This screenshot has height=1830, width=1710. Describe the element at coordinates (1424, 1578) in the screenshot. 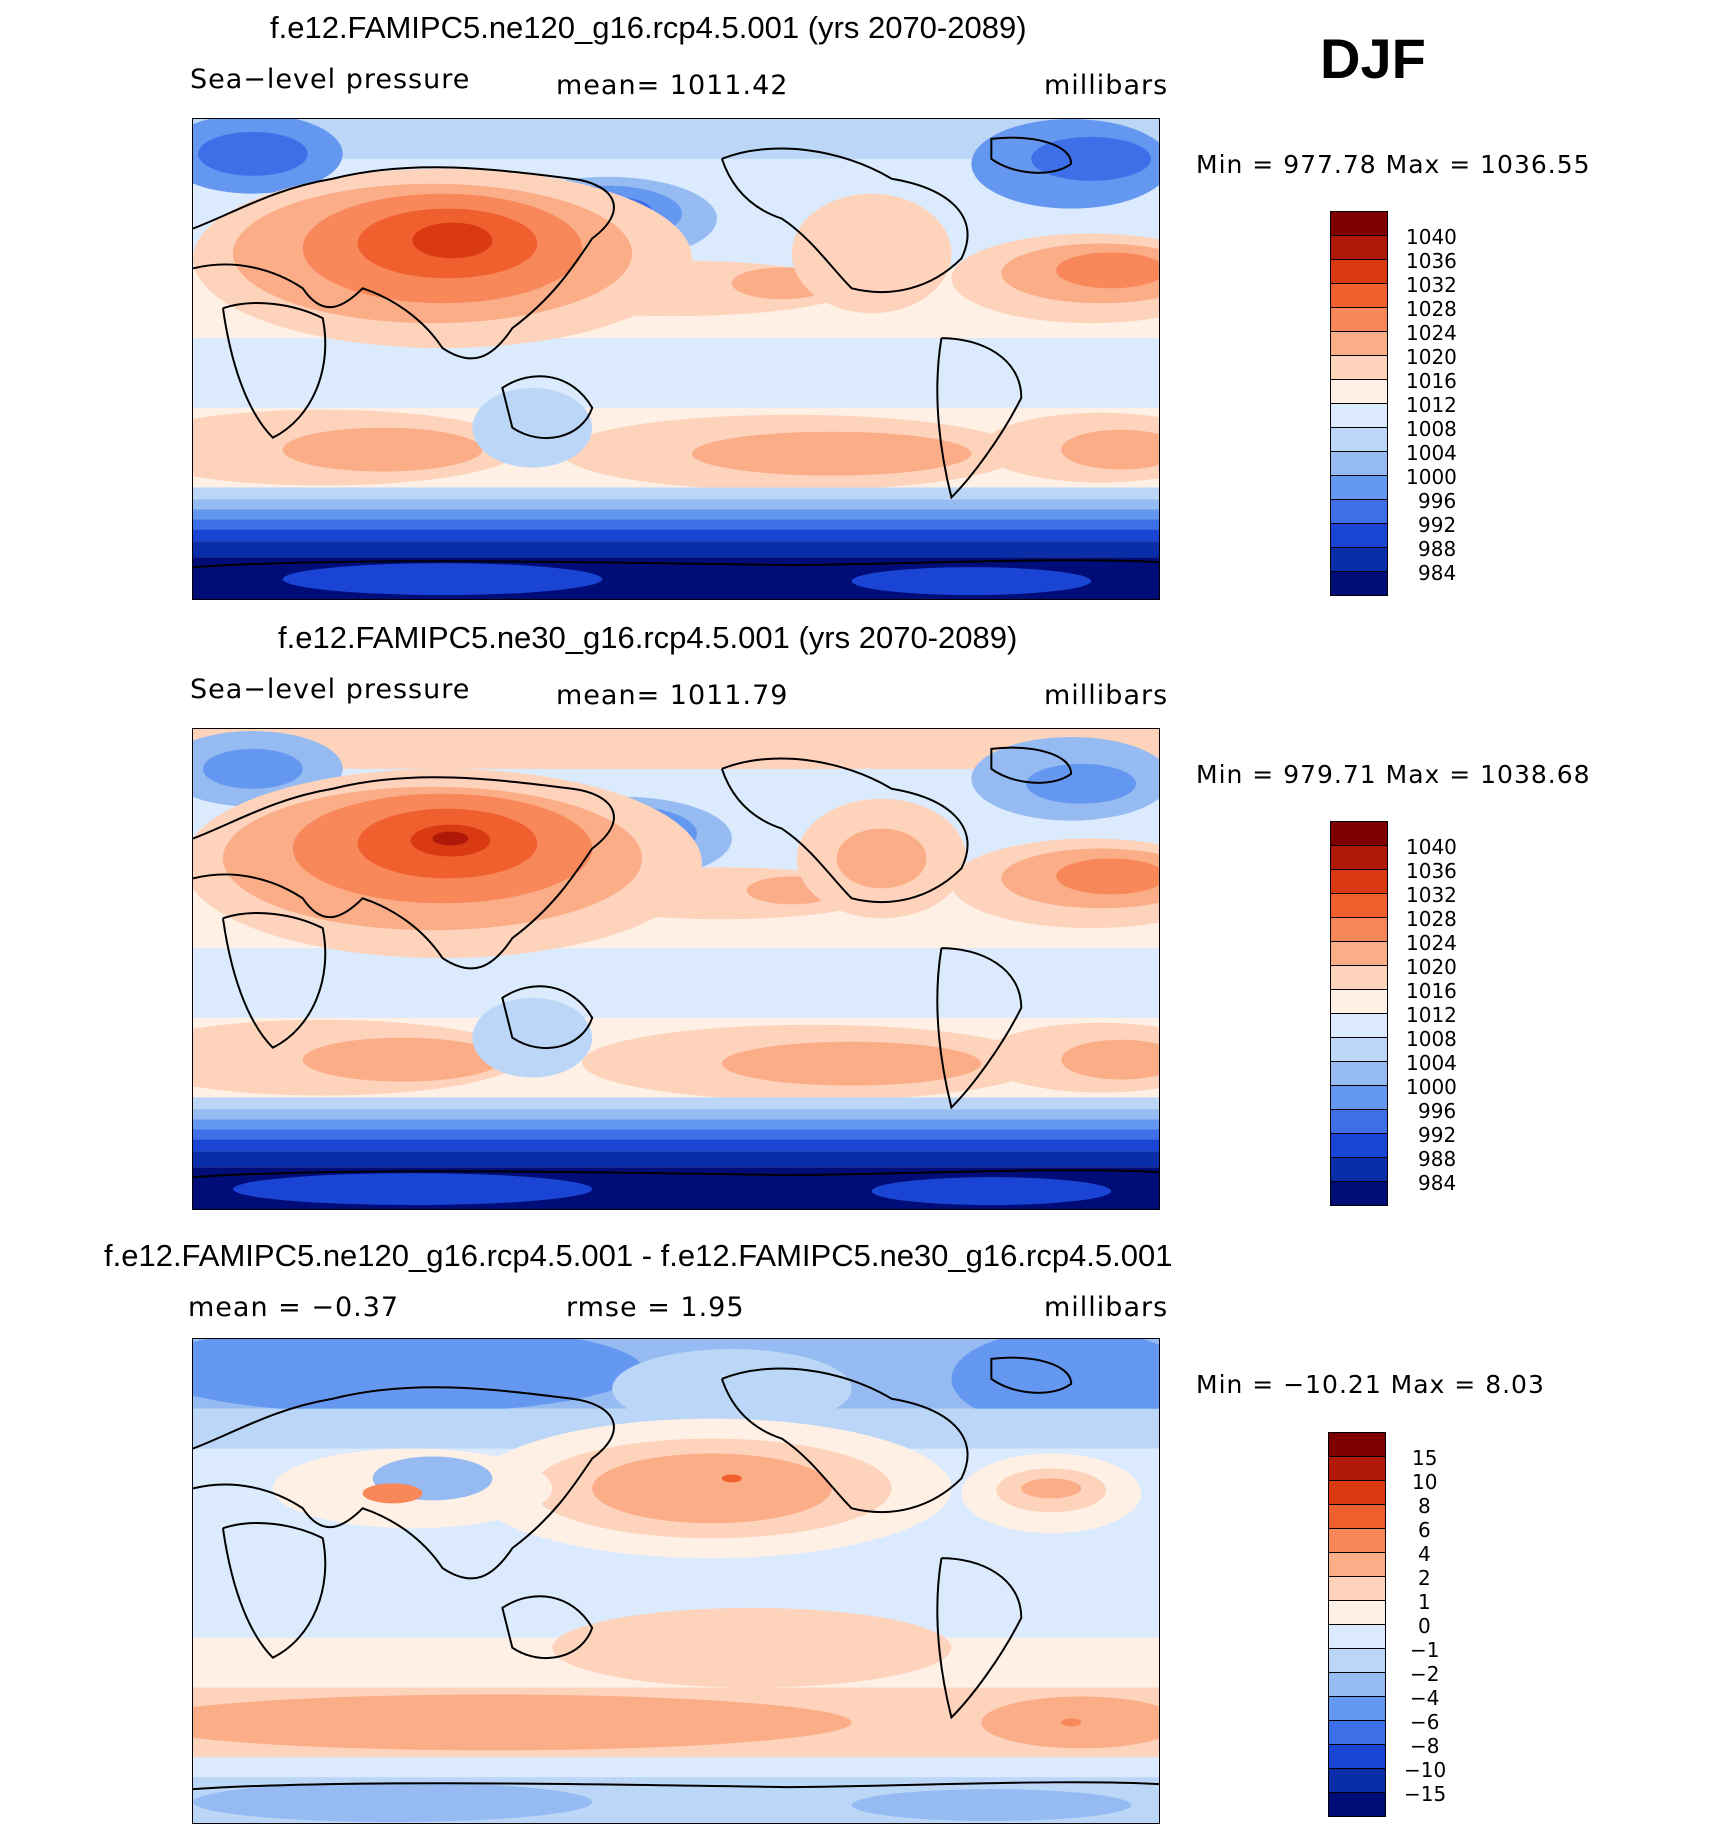

I see `panel-3-colorbar-label: 2` at that location.